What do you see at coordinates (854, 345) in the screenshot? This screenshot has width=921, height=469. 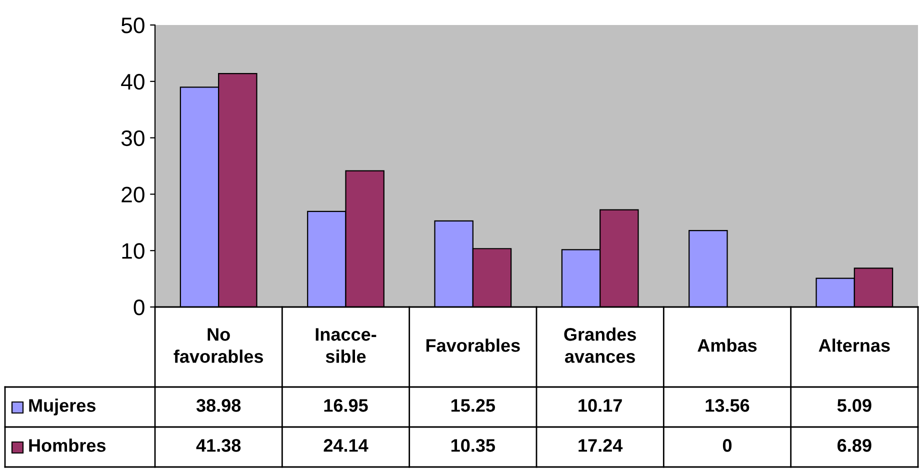 I see `x-tick-label: Alternas` at bounding box center [854, 345].